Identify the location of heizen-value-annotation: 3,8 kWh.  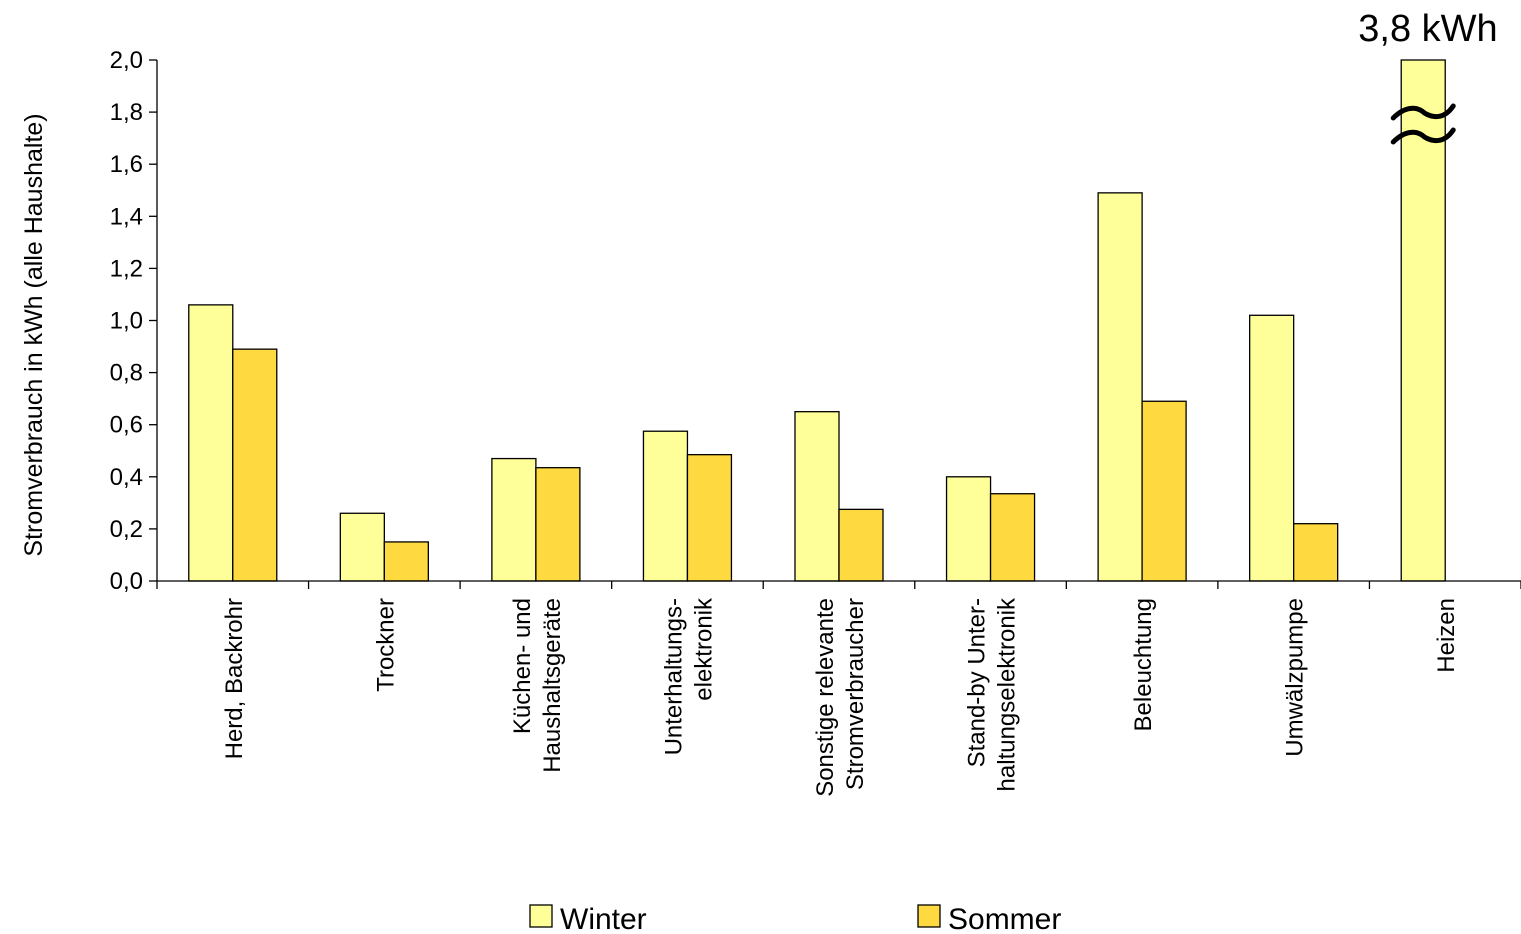
(1427, 29).